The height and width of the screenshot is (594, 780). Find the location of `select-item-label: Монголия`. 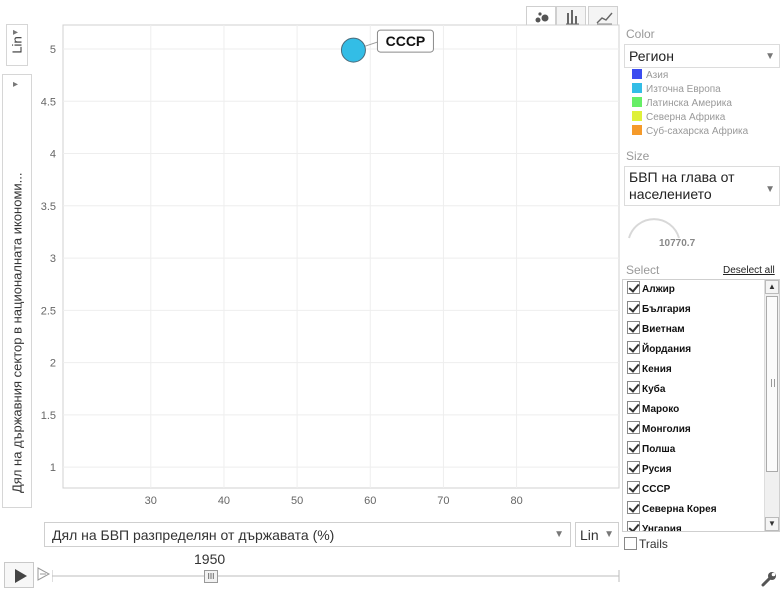

select-item-label: Монголия is located at coordinates (666, 429).